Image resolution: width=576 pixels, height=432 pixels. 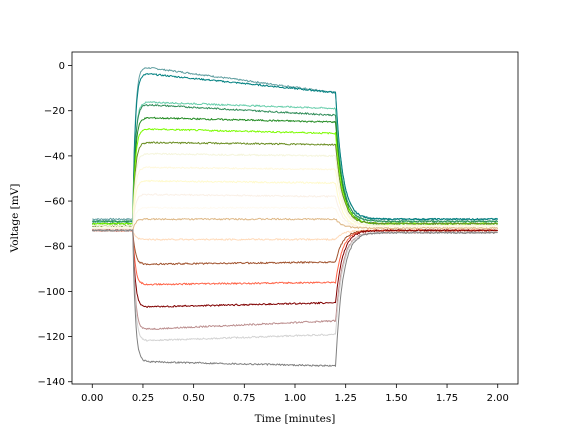 What do you see at coordinates (194, 398) in the screenshot?
I see `x-tick-label: 0.50` at bounding box center [194, 398].